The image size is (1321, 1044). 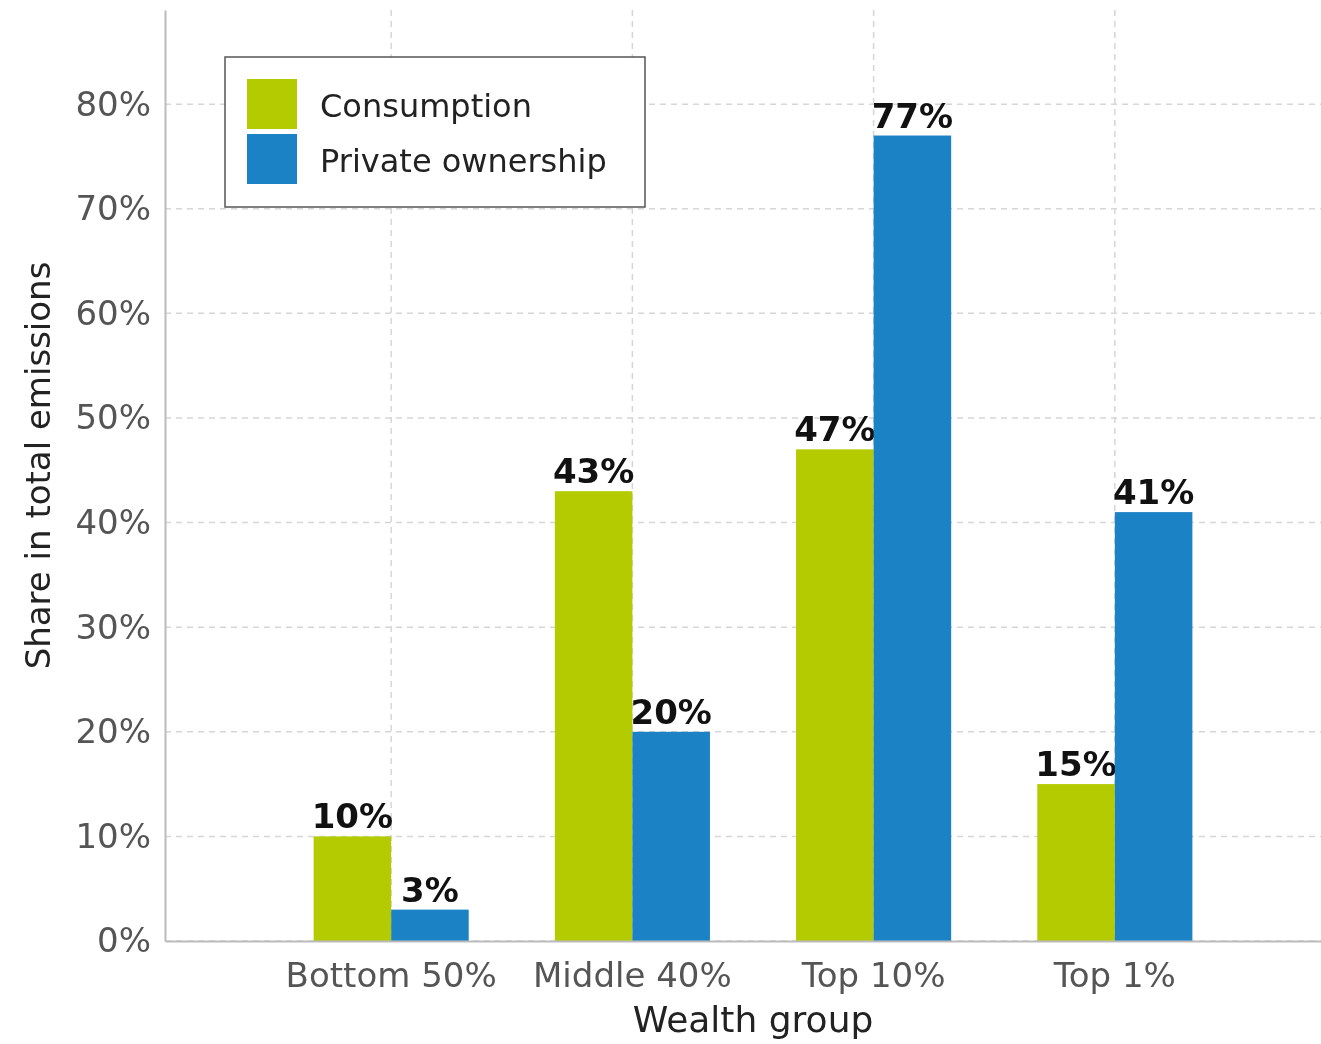 What do you see at coordinates (352, 816) in the screenshot?
I see `data-label: 10%` at bounding box center [352, 816].